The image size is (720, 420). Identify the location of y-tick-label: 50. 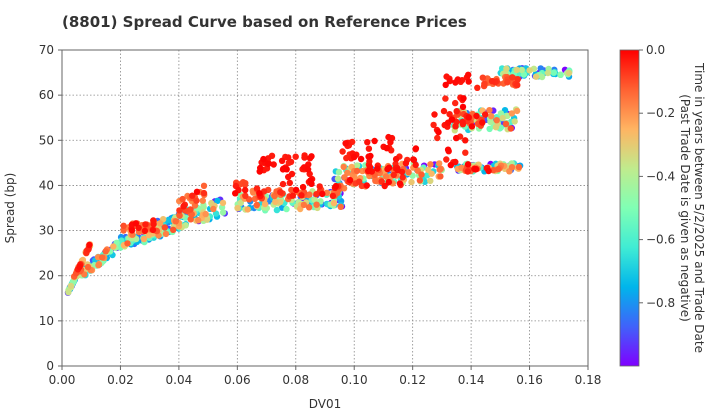
(46, 140).